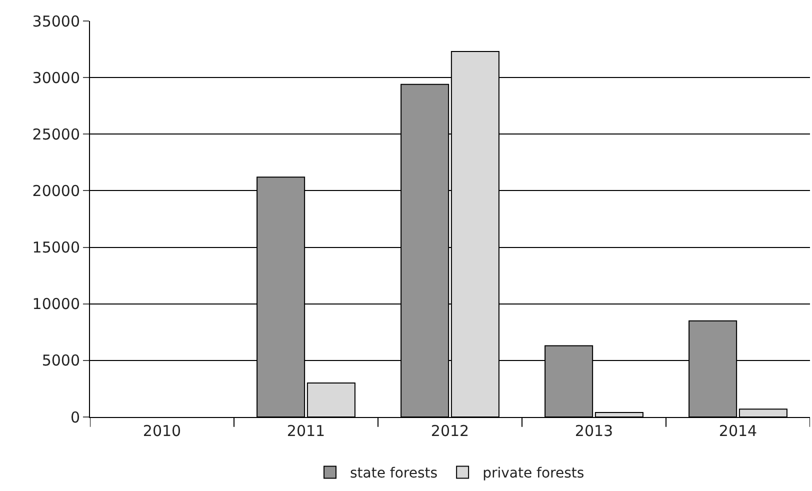  Describe the element at coordinates (56, 134) in the screenshot. I see `y-tick-label: 25000` at that location.